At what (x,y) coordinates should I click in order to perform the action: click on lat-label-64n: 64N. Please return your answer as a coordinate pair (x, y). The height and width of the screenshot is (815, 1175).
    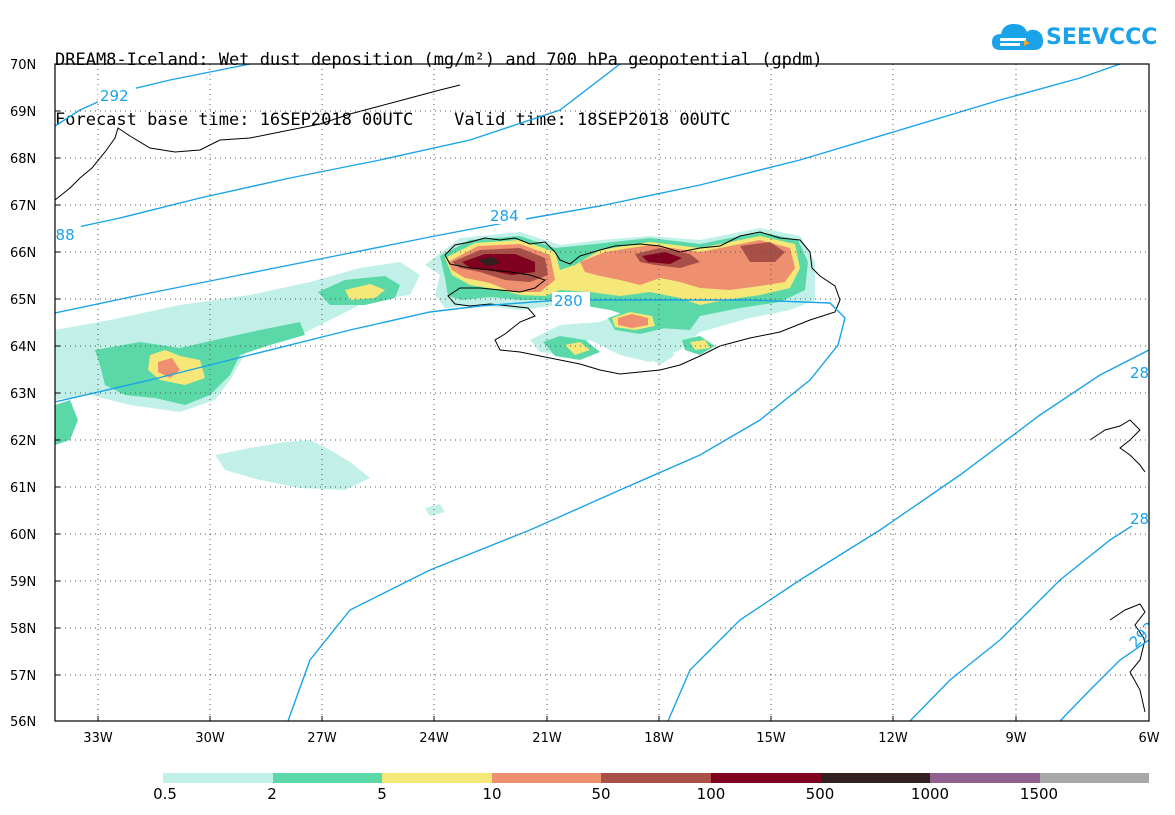
    Looking at the image, I should click on (23, 347).